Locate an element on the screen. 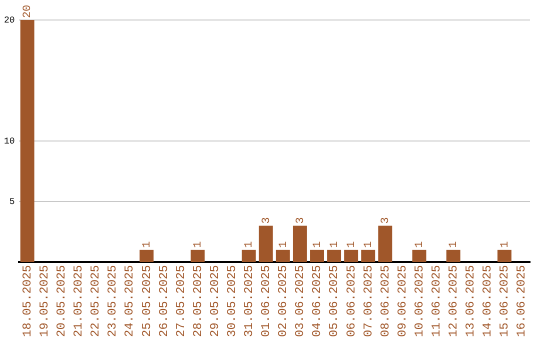  data-label: 20 is located at coordinates (28, 11).